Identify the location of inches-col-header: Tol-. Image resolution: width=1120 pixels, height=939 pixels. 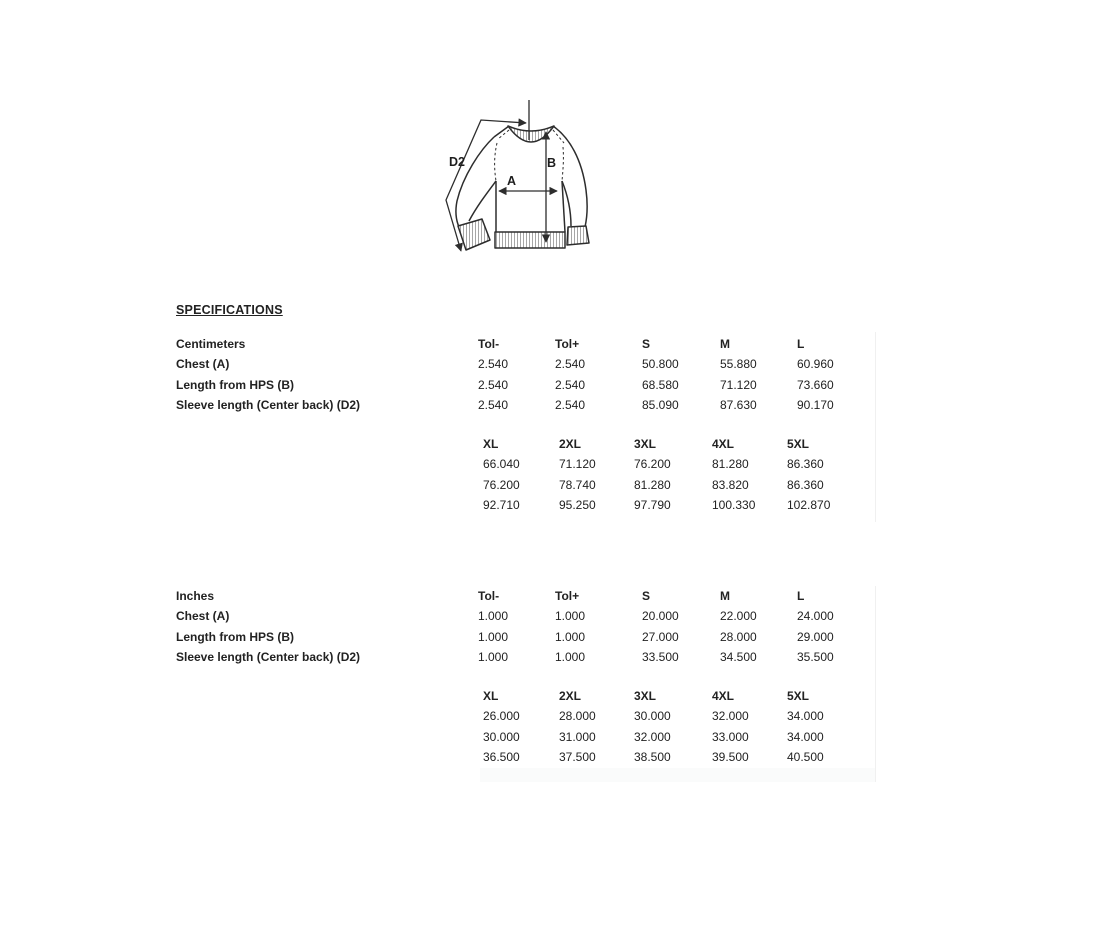
(489, 596).